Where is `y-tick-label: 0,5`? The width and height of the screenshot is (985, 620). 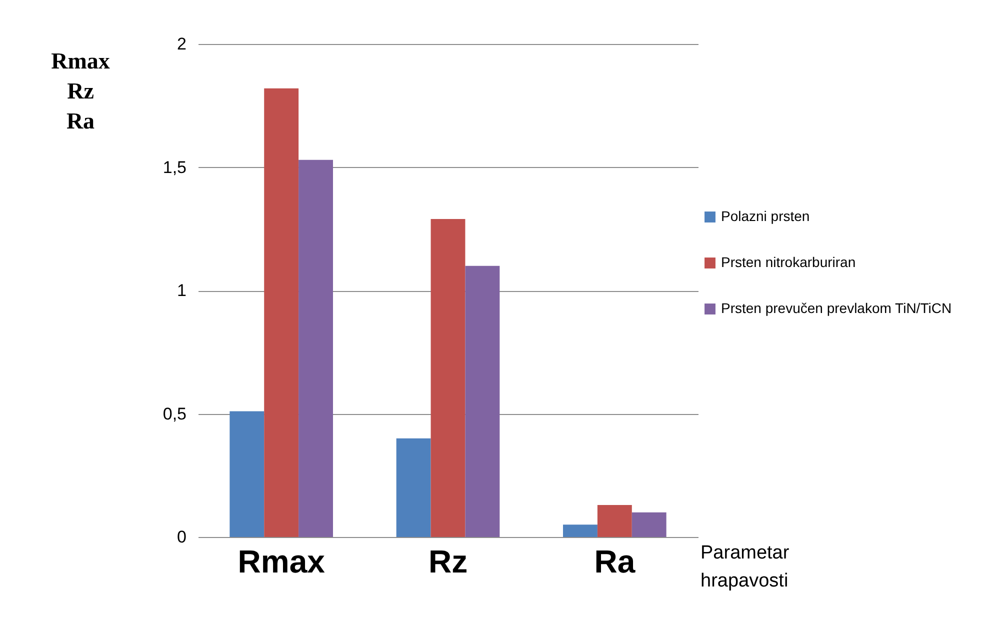
y-tick-label: 0,5 is located at coordinates (174, 414).